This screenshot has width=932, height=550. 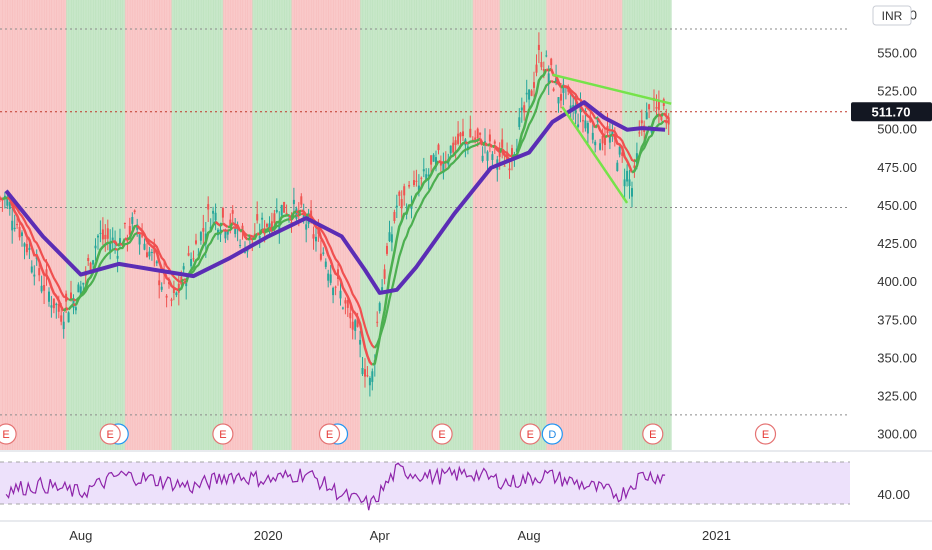 I want to click on currency-badge: INR, so click(x=892, y=15).